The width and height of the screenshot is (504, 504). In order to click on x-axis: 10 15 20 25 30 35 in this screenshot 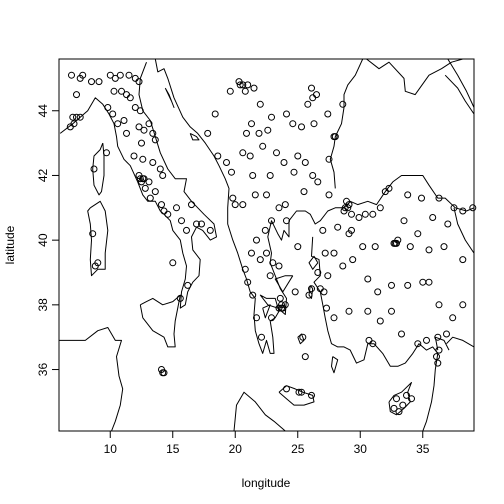, I will do `click(267, 443)`.